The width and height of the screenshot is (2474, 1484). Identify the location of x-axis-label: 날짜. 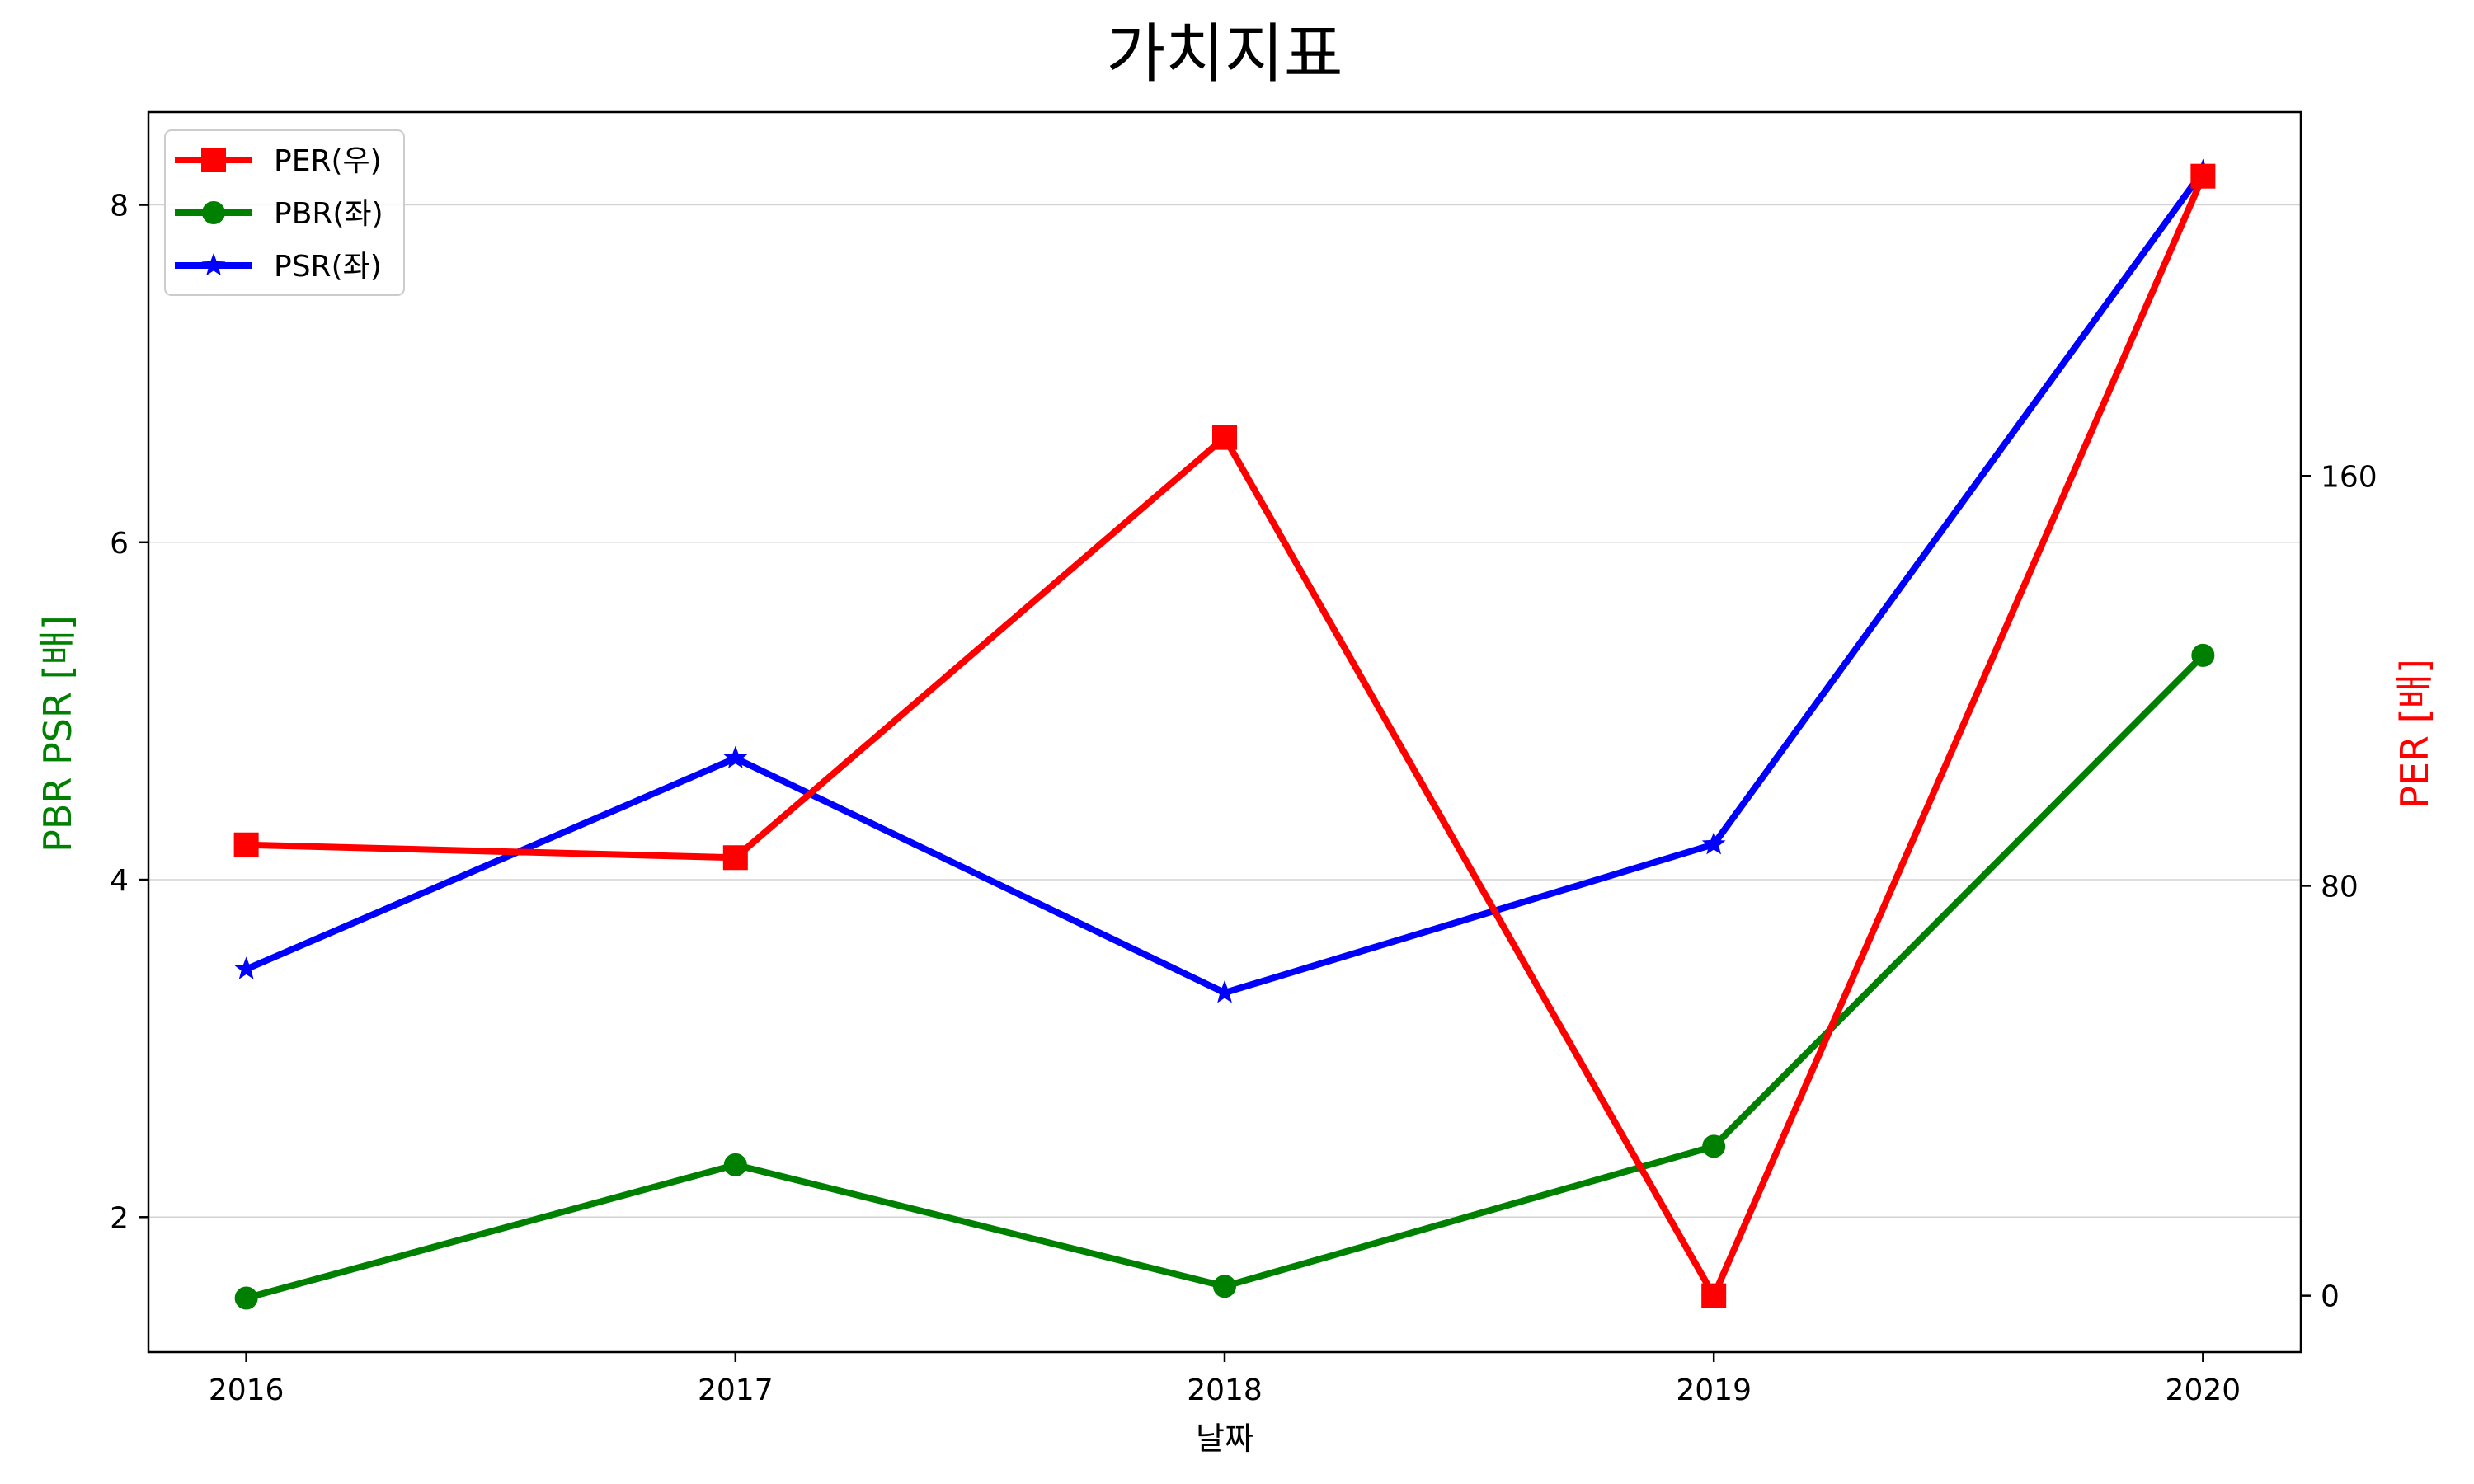
(1224, 1439).